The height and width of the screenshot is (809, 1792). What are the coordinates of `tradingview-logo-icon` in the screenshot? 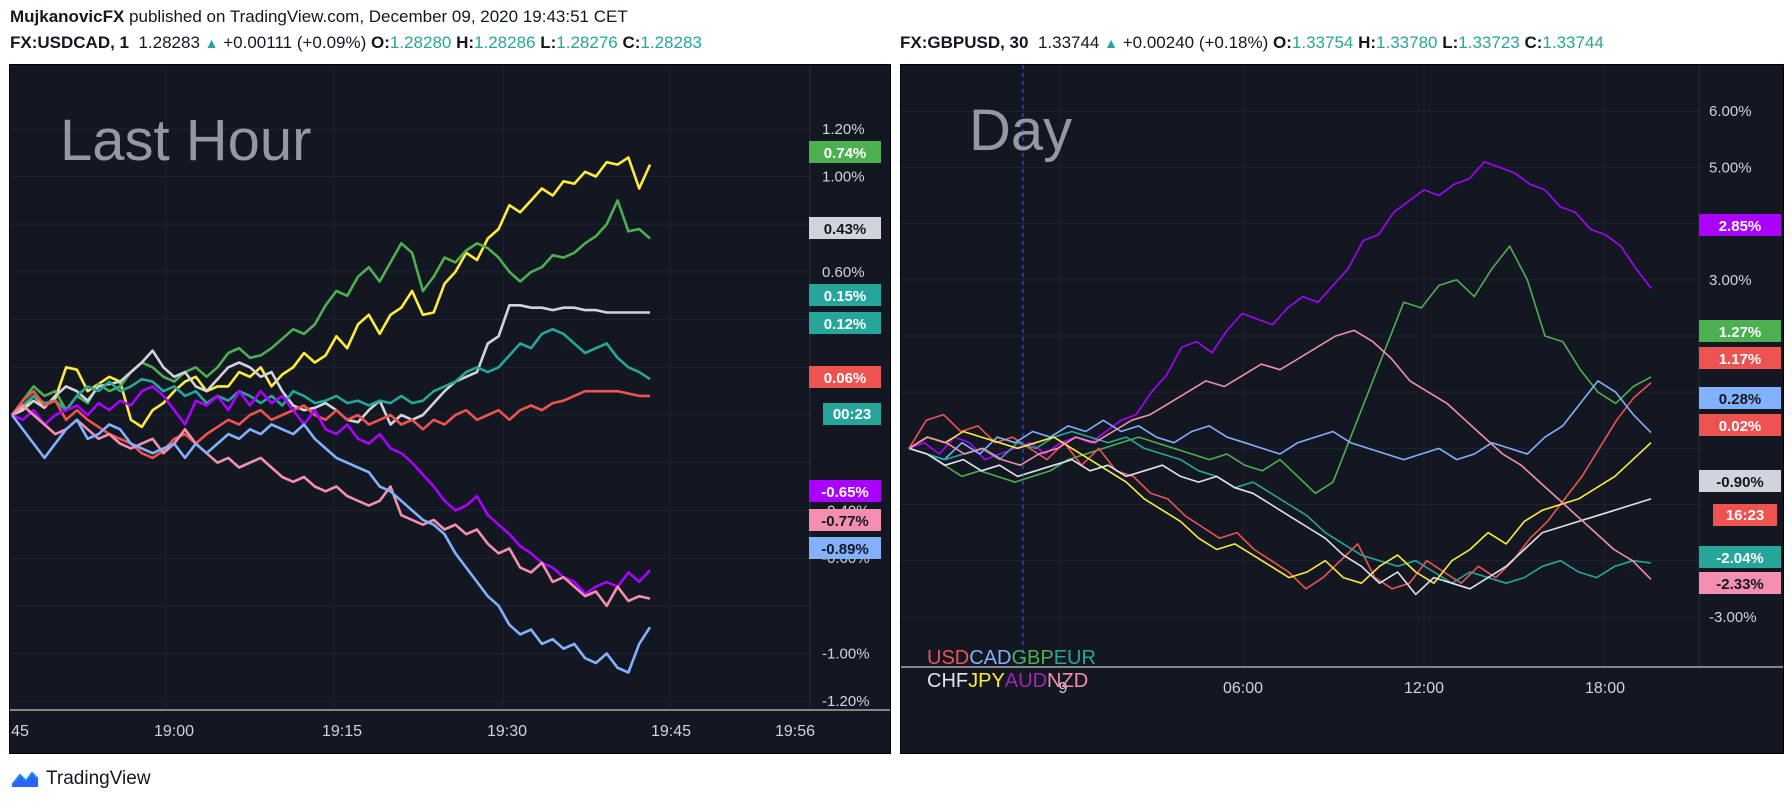 It's located at (25, 779).